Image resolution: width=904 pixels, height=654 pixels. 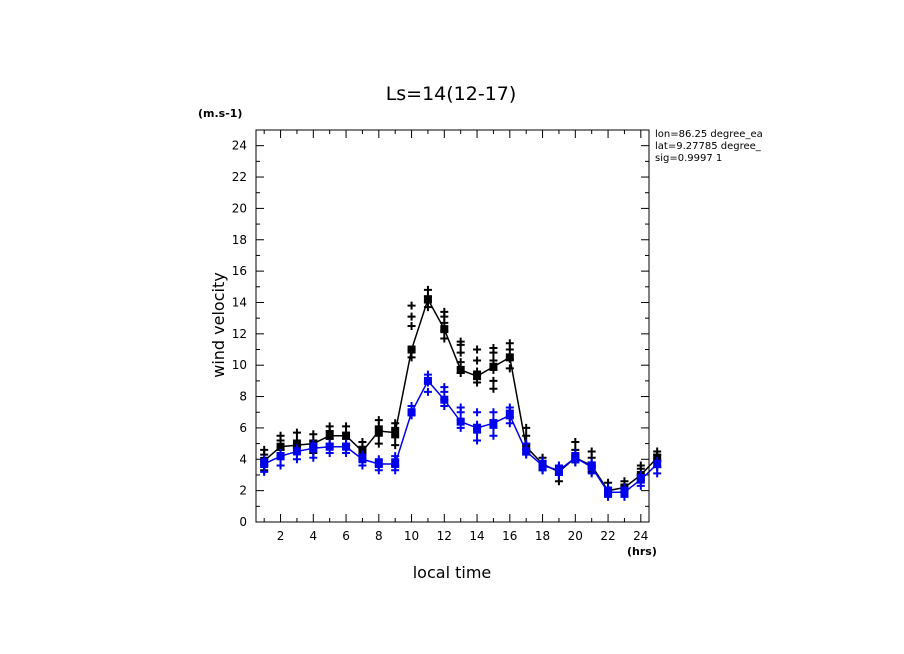 What do you see at coordinates (411, 536) in the screenshot?
I see `x-tick-label: 10` at bounding box center [411, 536].